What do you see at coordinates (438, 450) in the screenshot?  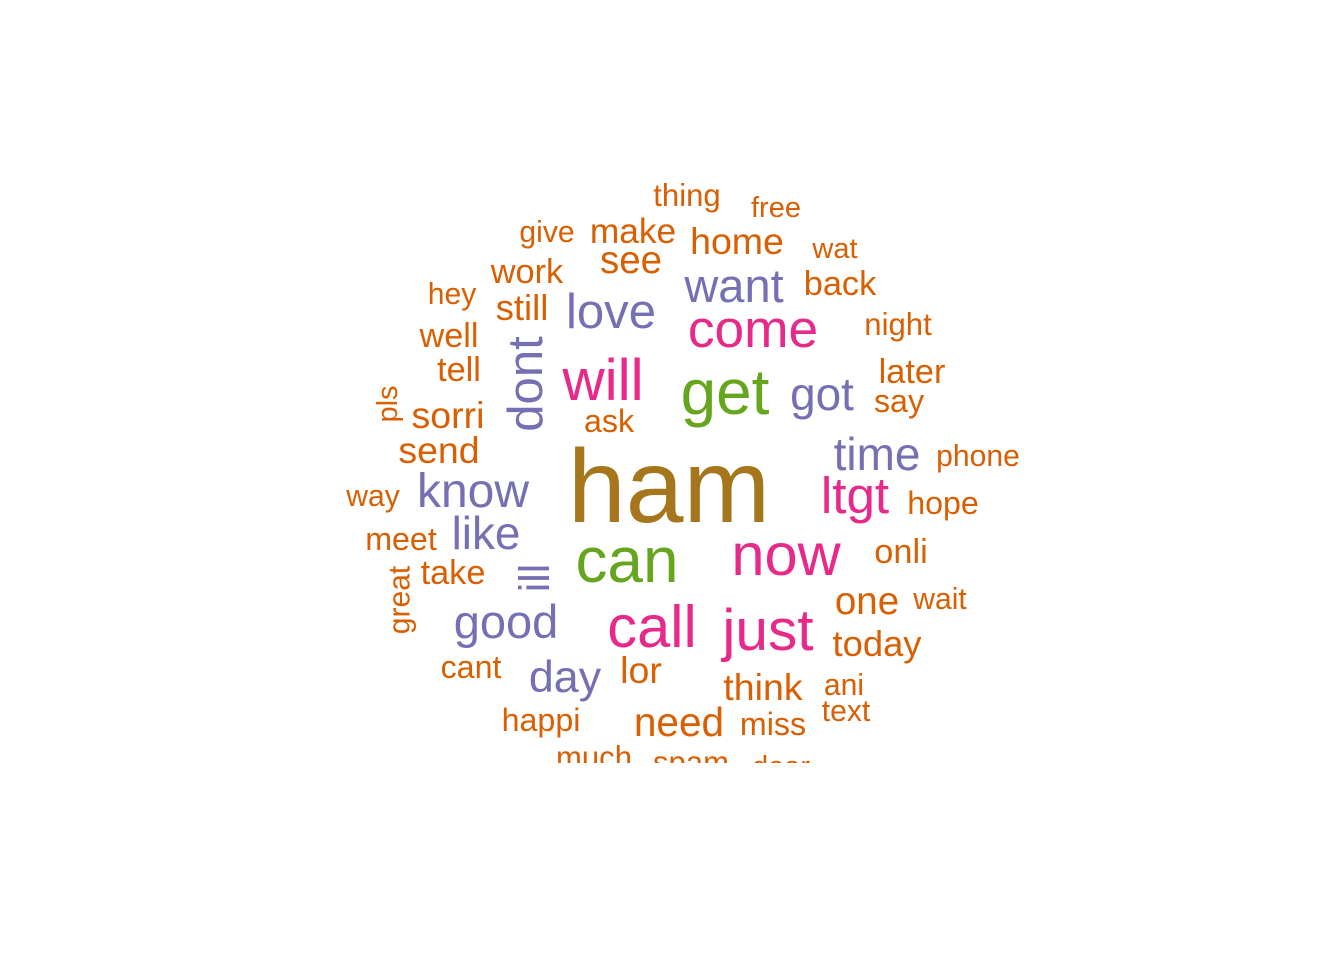 I see `word-send: send` at bounding box center [438, 450].